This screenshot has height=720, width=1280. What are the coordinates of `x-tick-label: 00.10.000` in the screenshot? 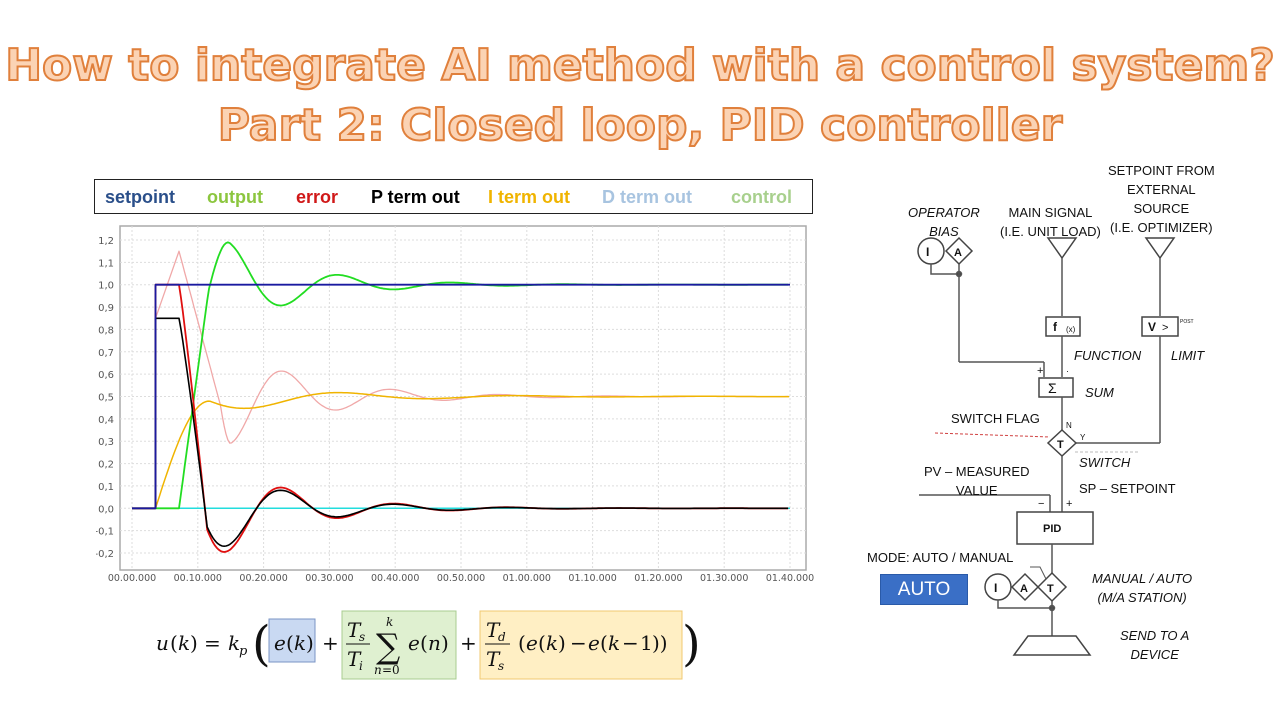 It's located at (198, 578).